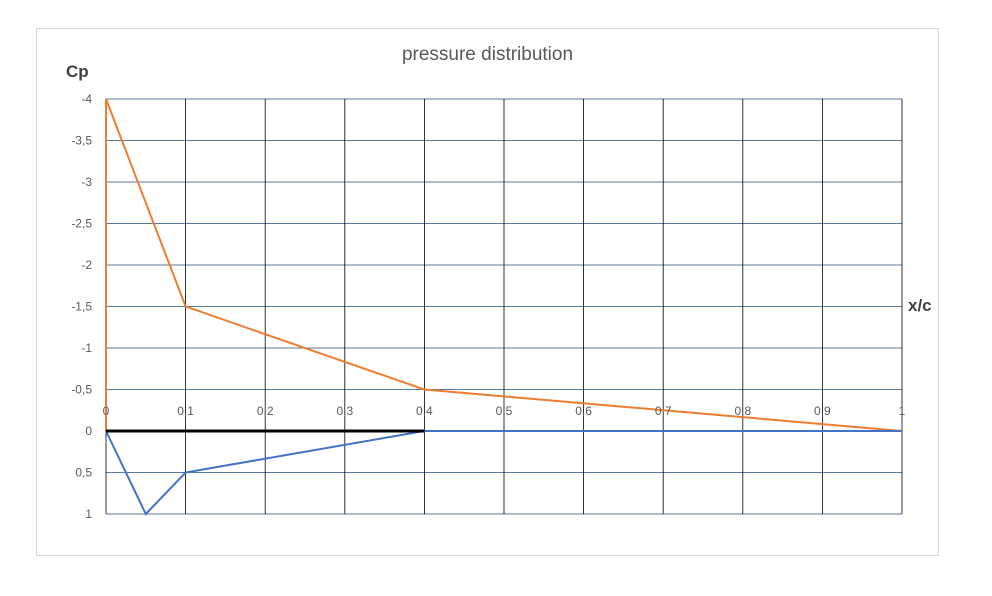  What do you see at coordinates (81, 307) in the screenshot?
I see `y-tick-label: -1,5` at bounding box center [81, 307].